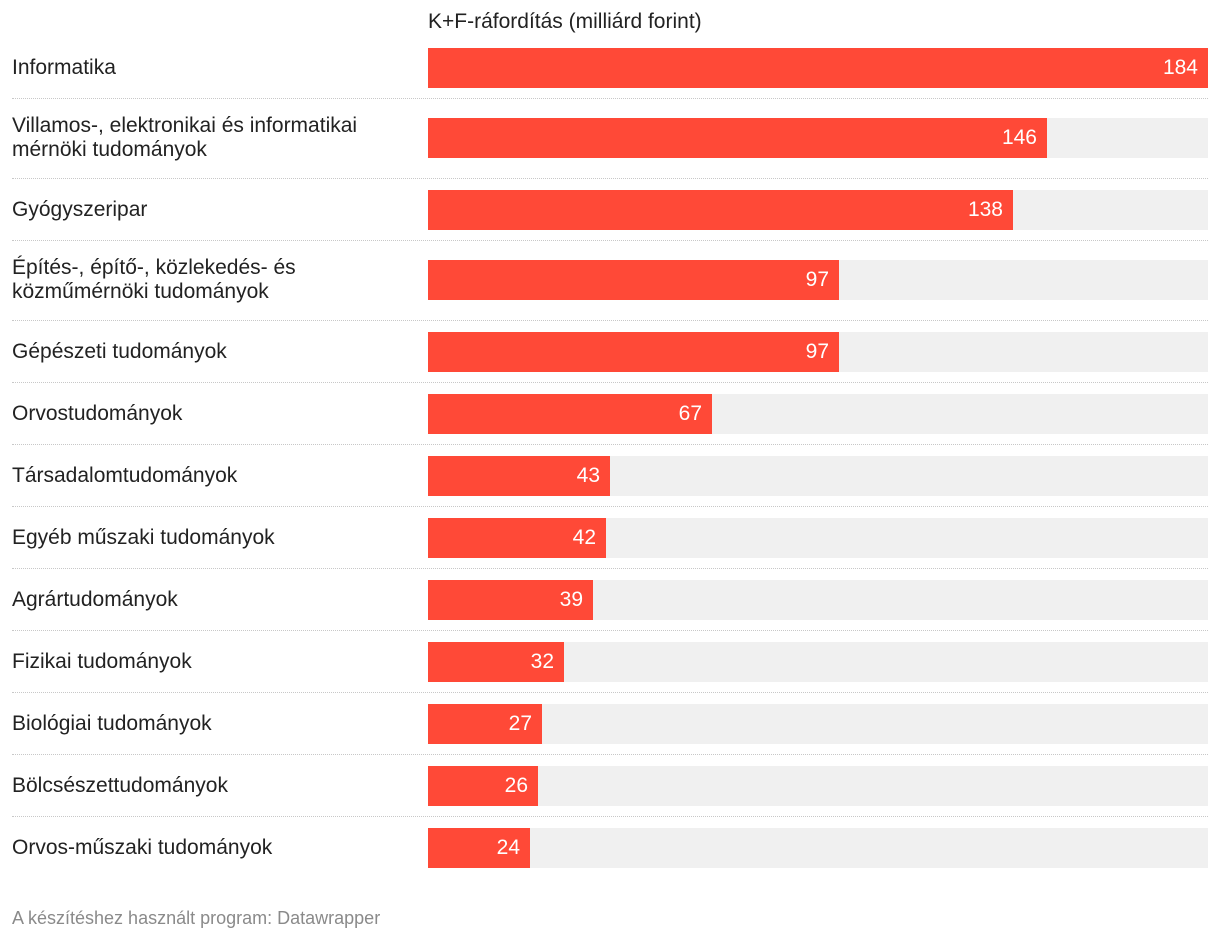  I want to click on bar: 146, so click(737, 138).